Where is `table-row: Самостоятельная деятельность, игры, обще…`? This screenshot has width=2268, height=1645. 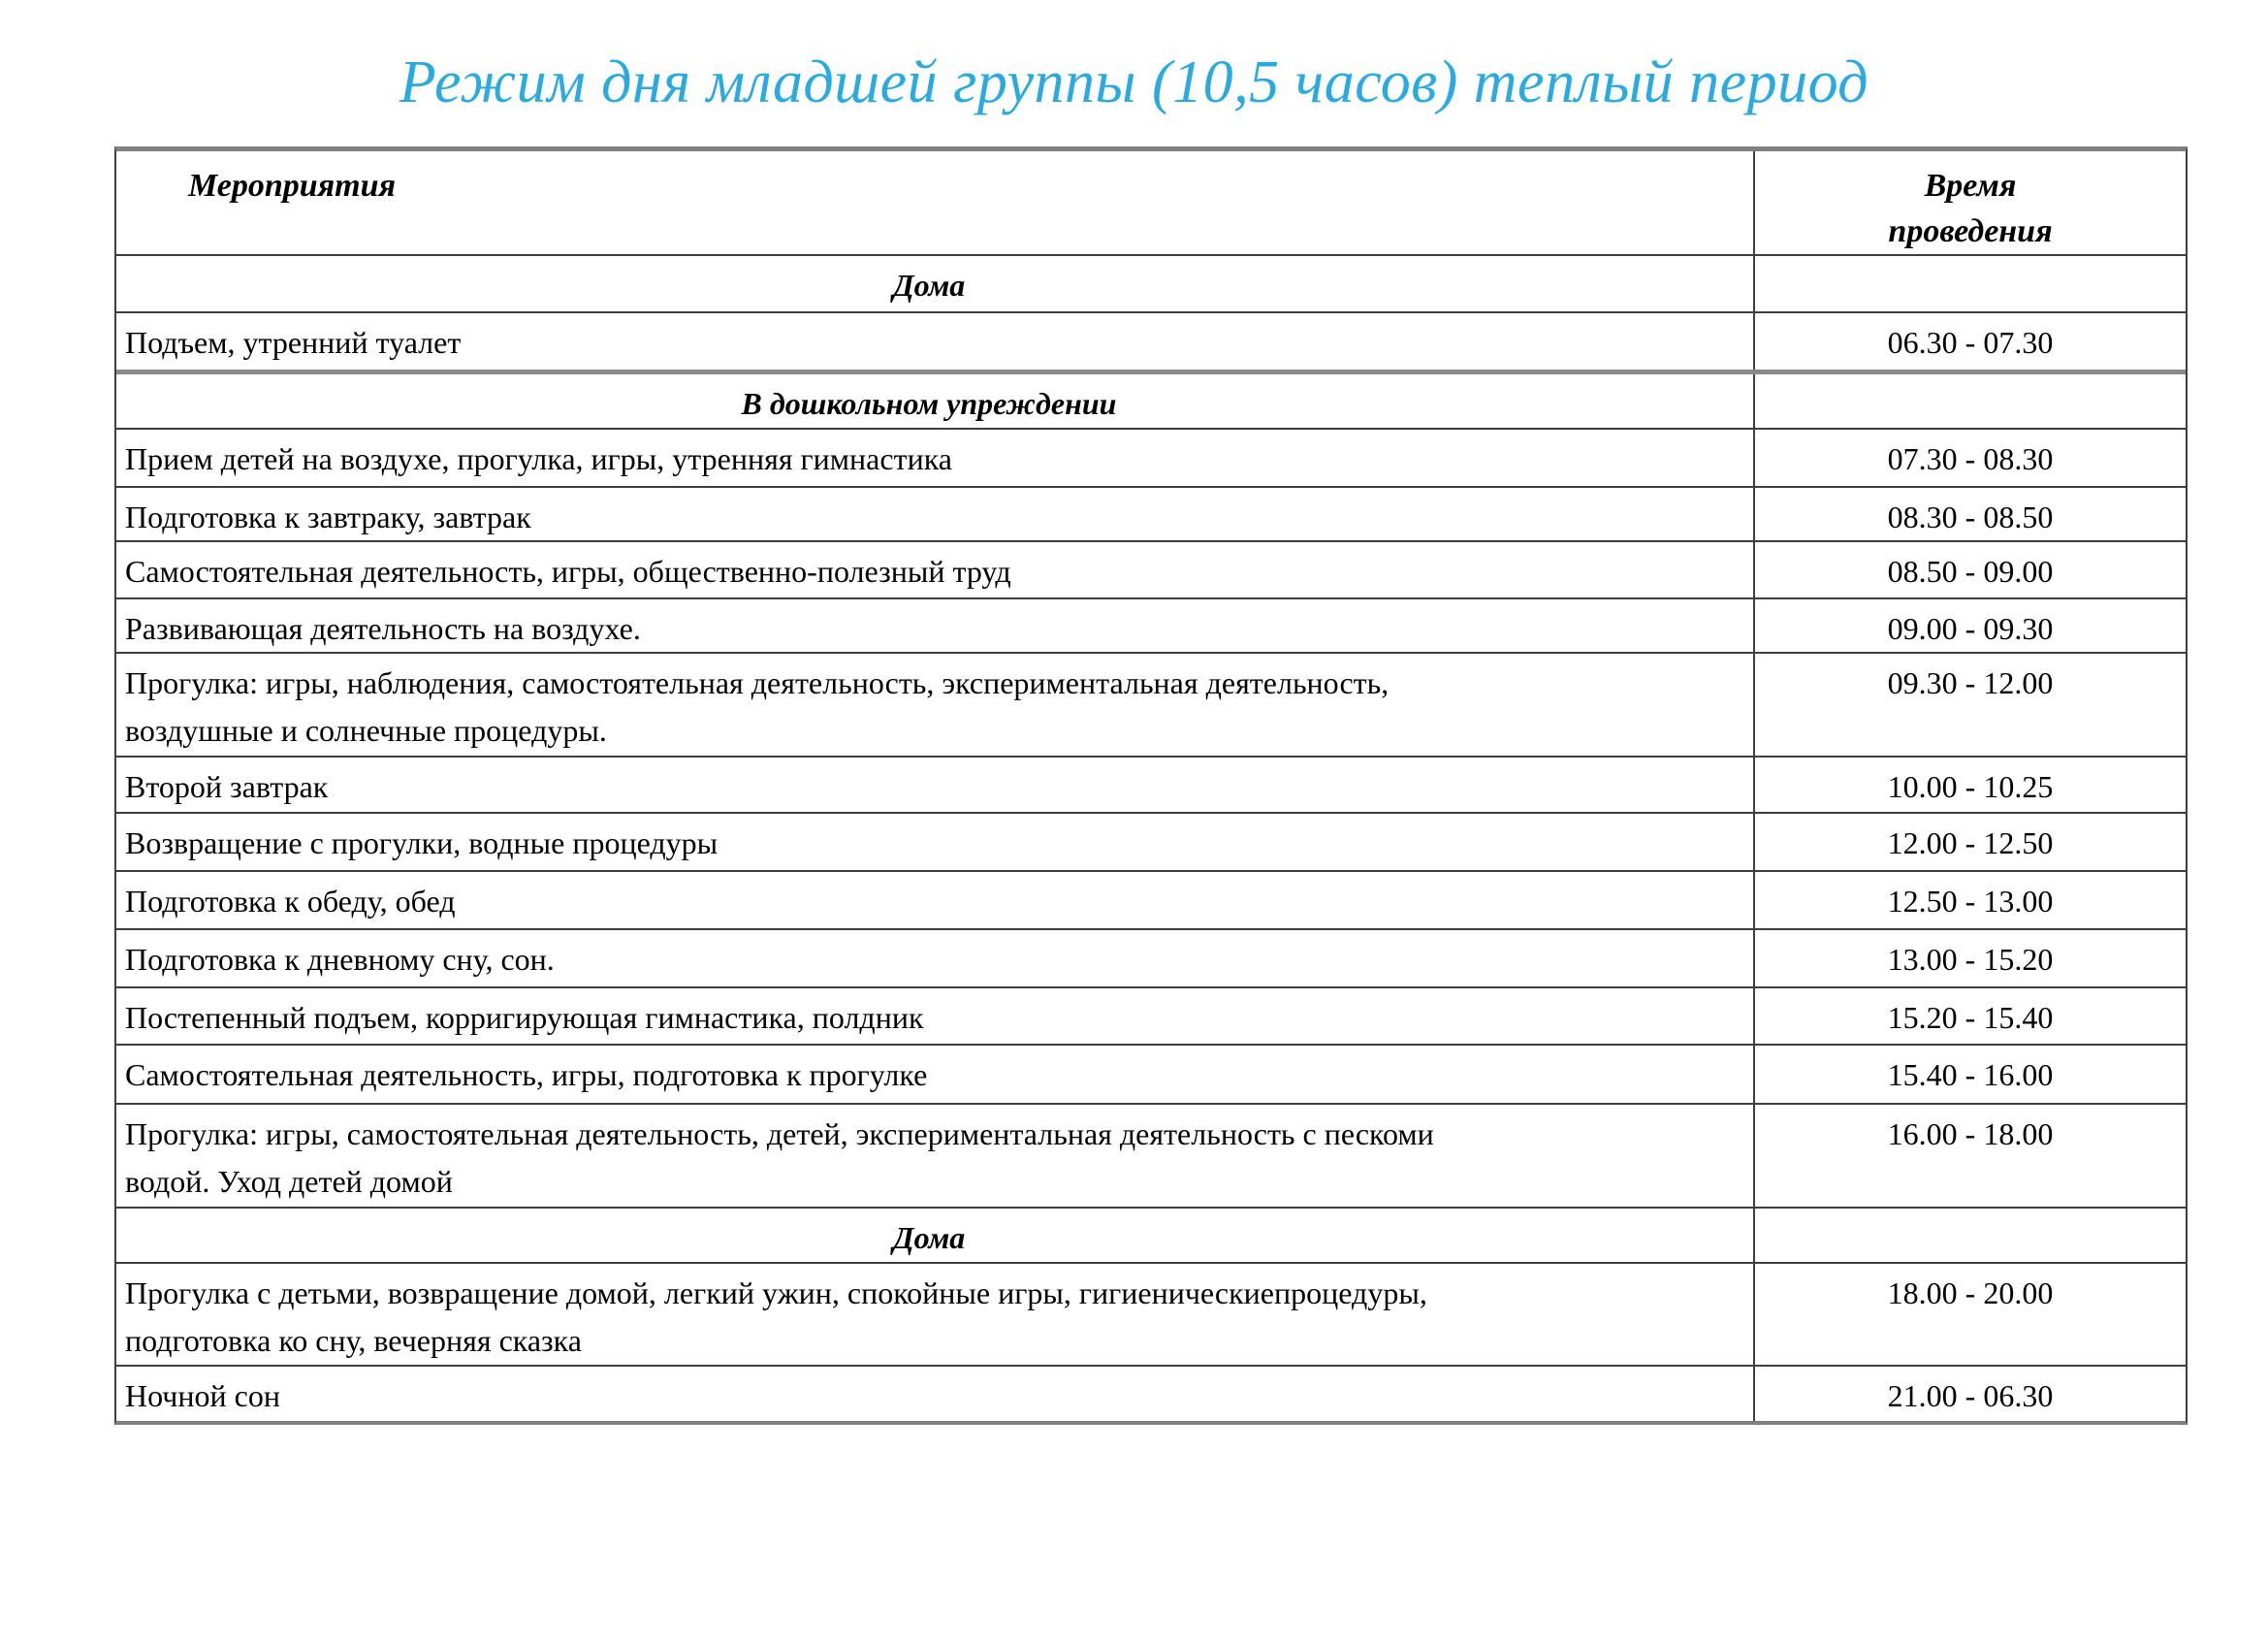
table-row: Самостоятельная деятельность, игры, обще… is located at coordinates (1151, 568).